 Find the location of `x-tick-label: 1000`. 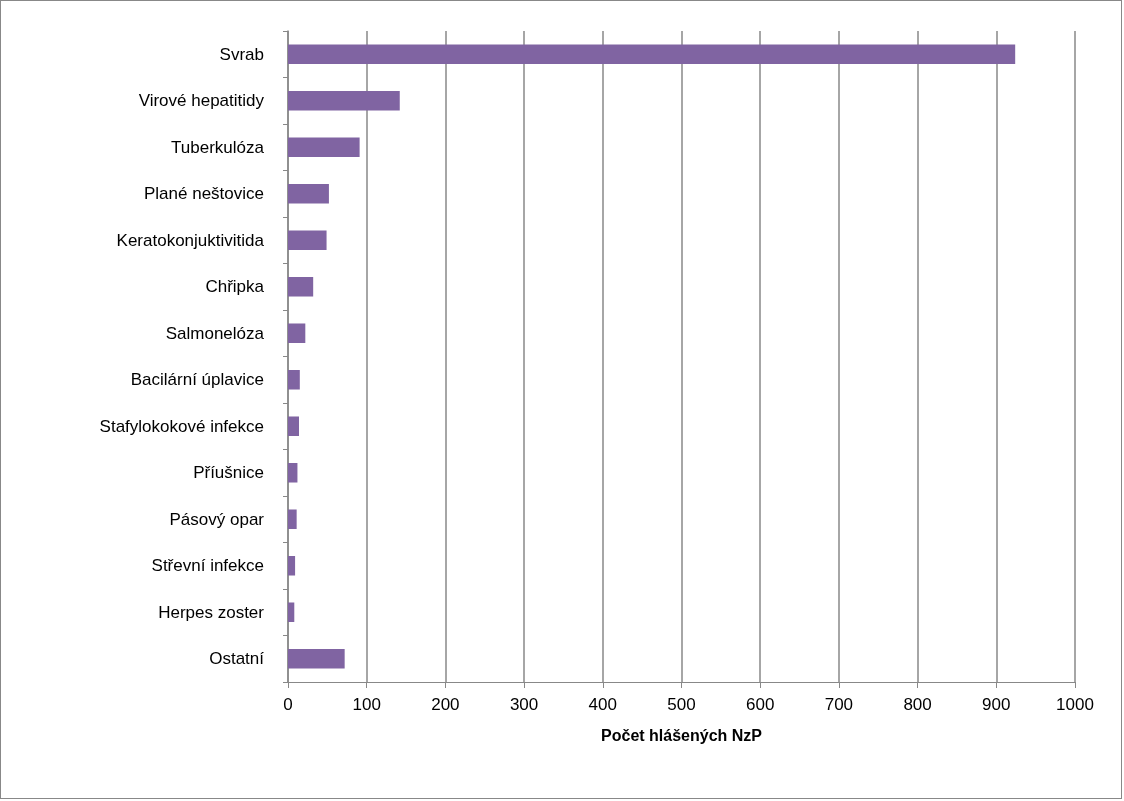

x-tick-label: 1000 is located at coordinates (1075, 704).